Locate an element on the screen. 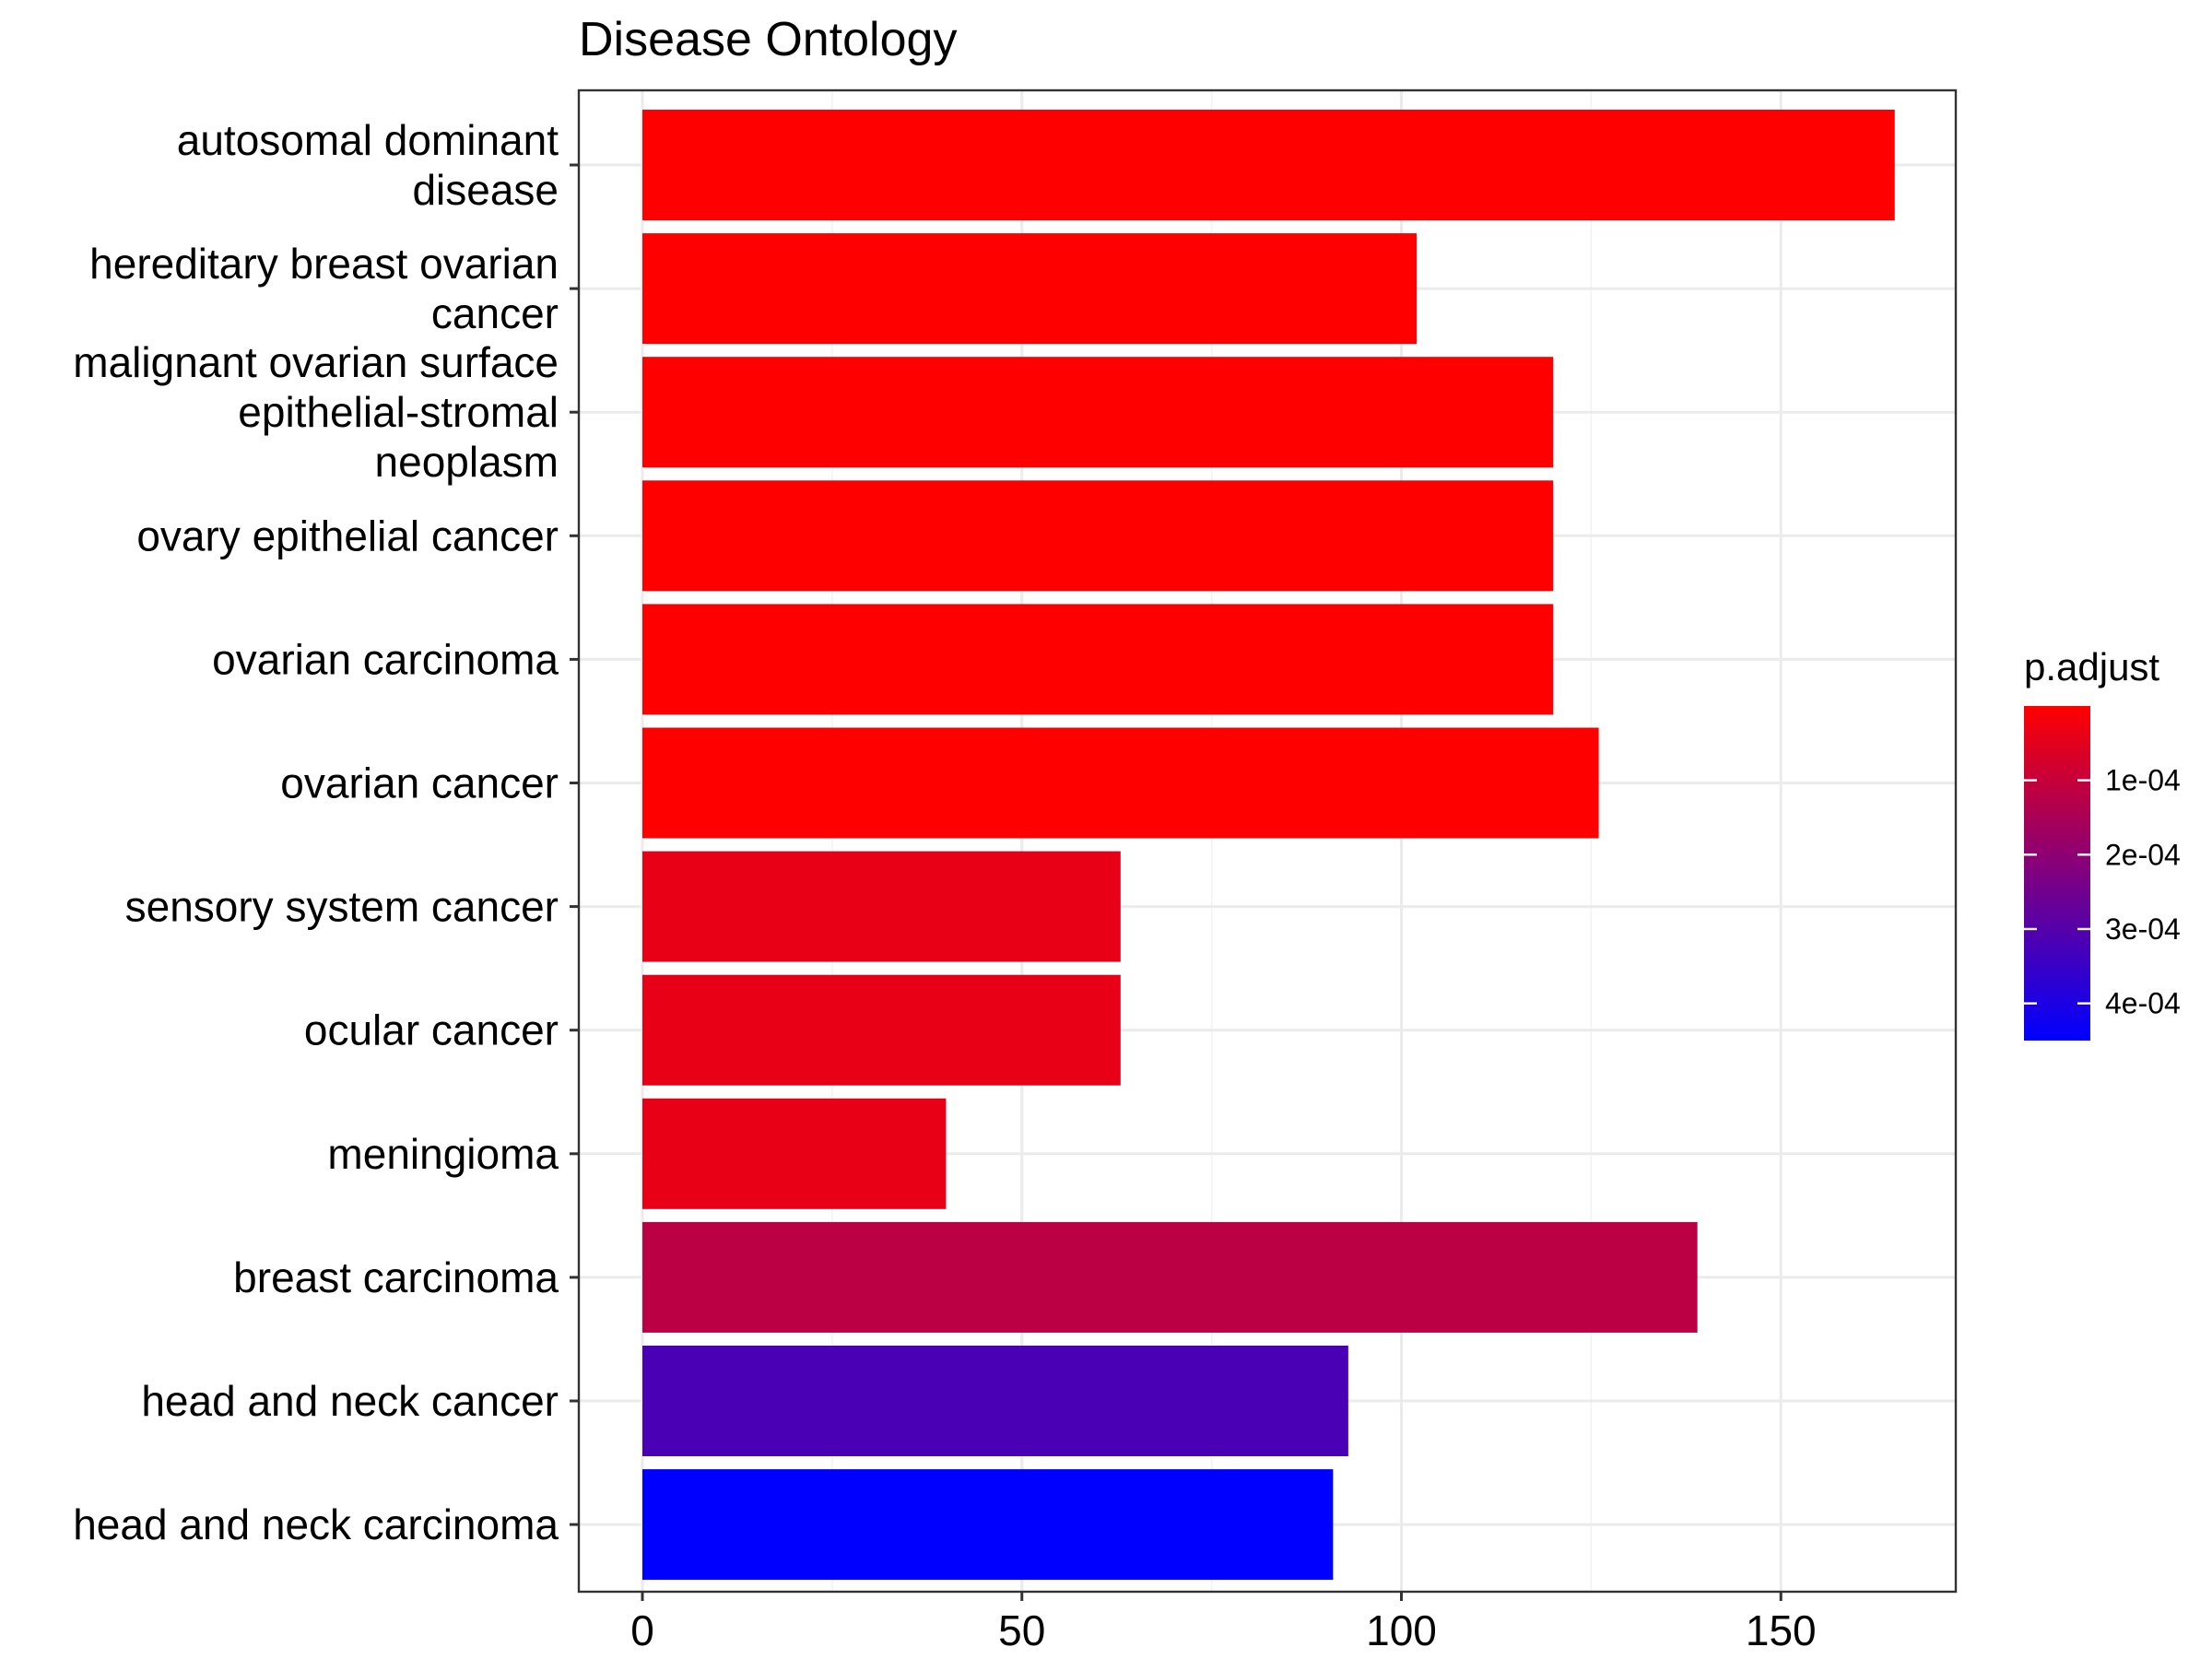 The width and height of the screenshot is (2212, 1659). y-tick-label: ocular cancer is located at coordinates (431, 1030).